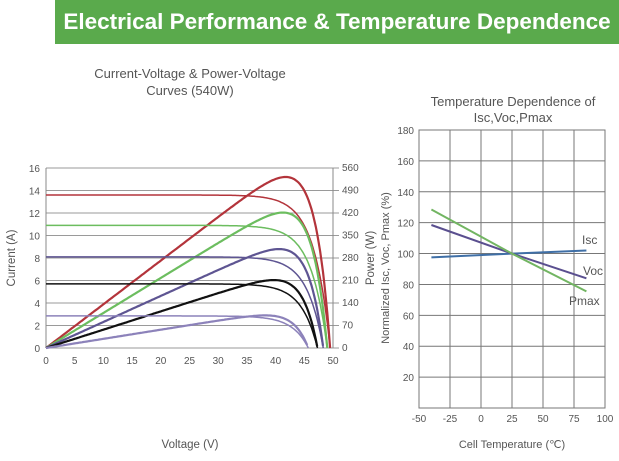 The height and width of the screenshot is (461, 619). I want to click on curve-2-pv-line, so click(187, 280).